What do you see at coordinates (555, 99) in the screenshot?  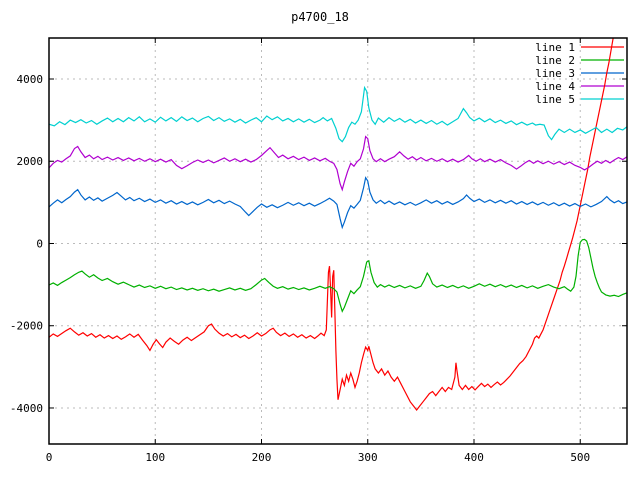 I see `legend-label: line 5` at bounding box center [555, 99].